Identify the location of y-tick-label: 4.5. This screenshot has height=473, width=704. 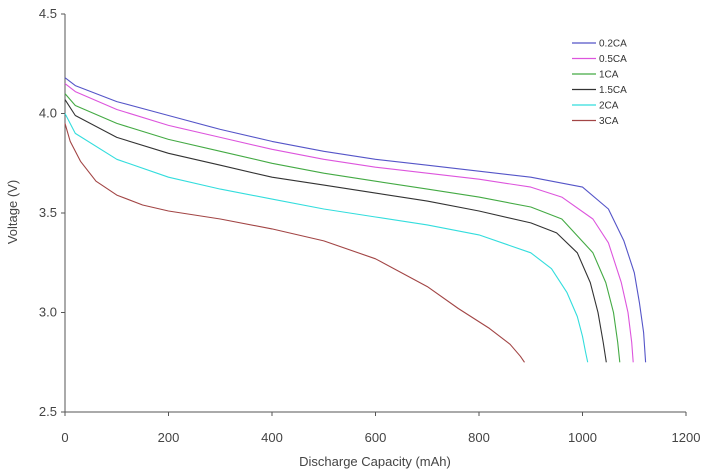
(48, 13).